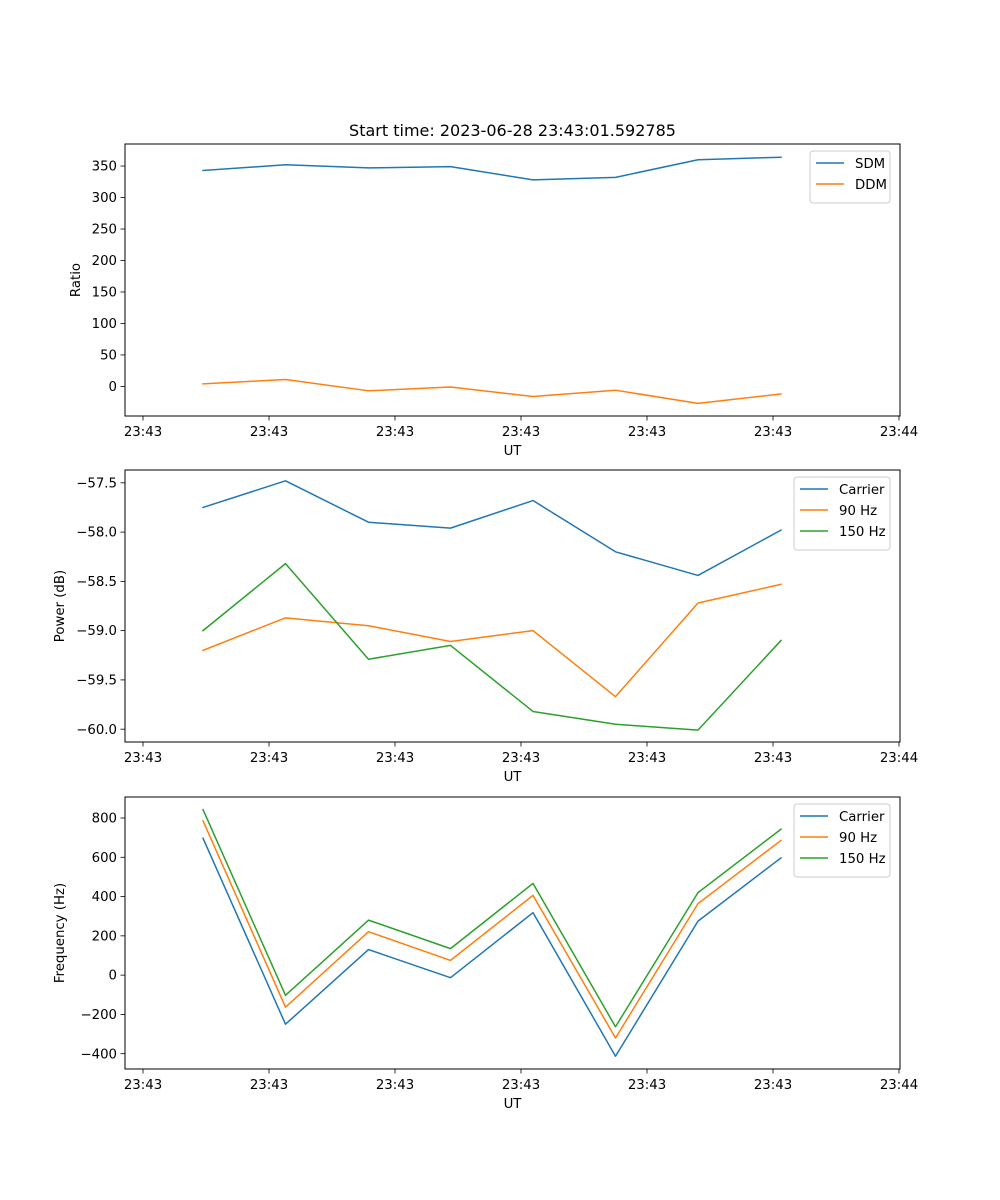  I want to click on y-tick-label: −400, so click(98, 1054).